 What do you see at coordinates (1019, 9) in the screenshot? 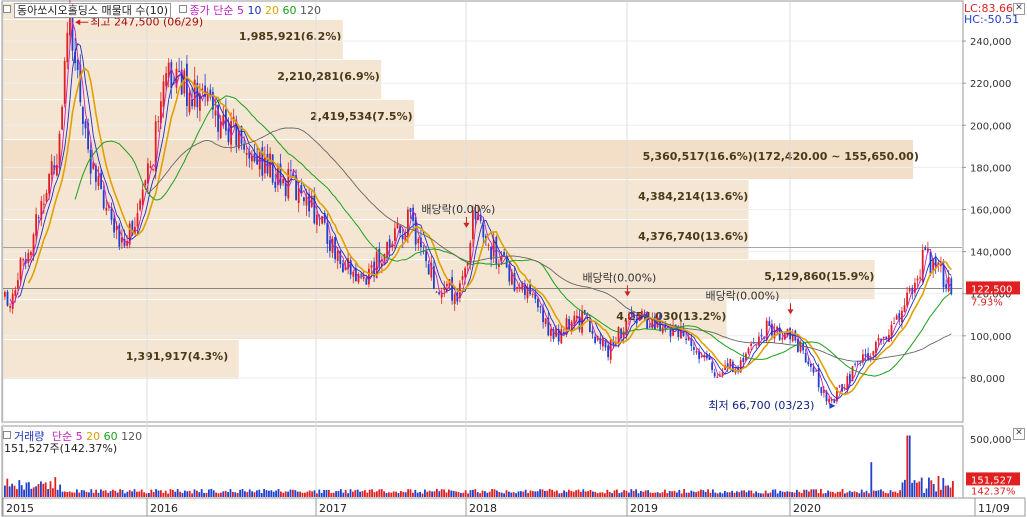
I see `pane-close-icon: ✕` at bounding box center [1019, 9].